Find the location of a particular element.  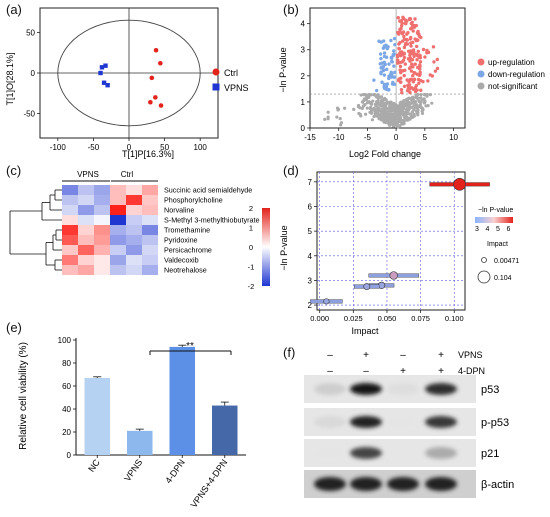

d-ytick-label: 5 is located at coordinates (310, 231).